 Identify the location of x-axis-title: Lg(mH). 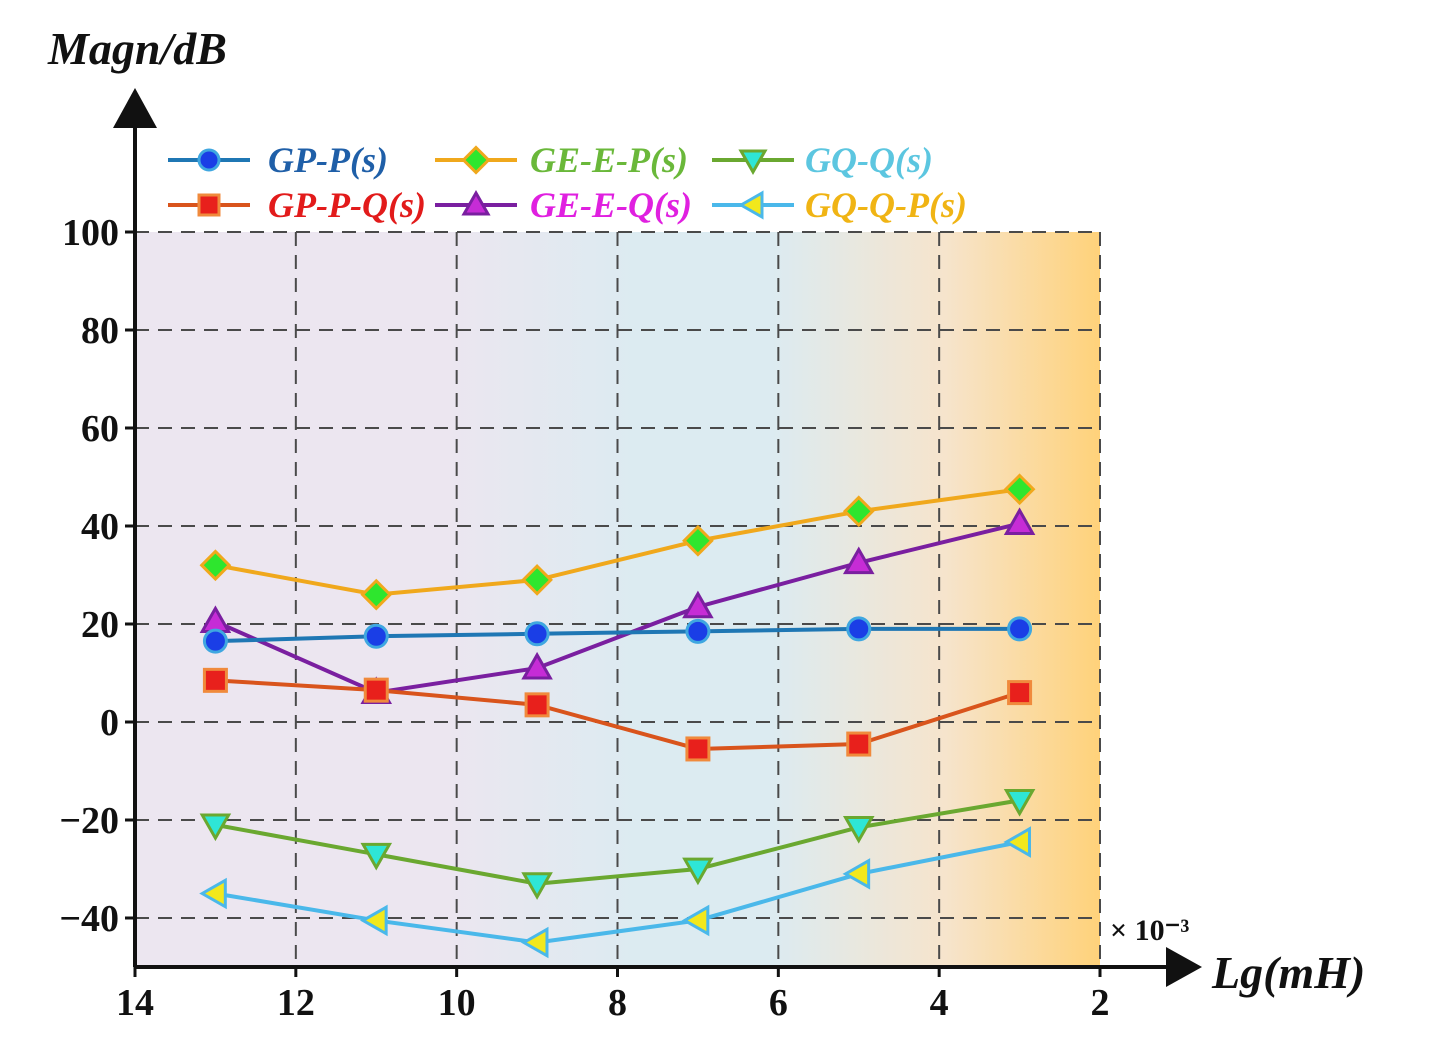
(1288, 972).